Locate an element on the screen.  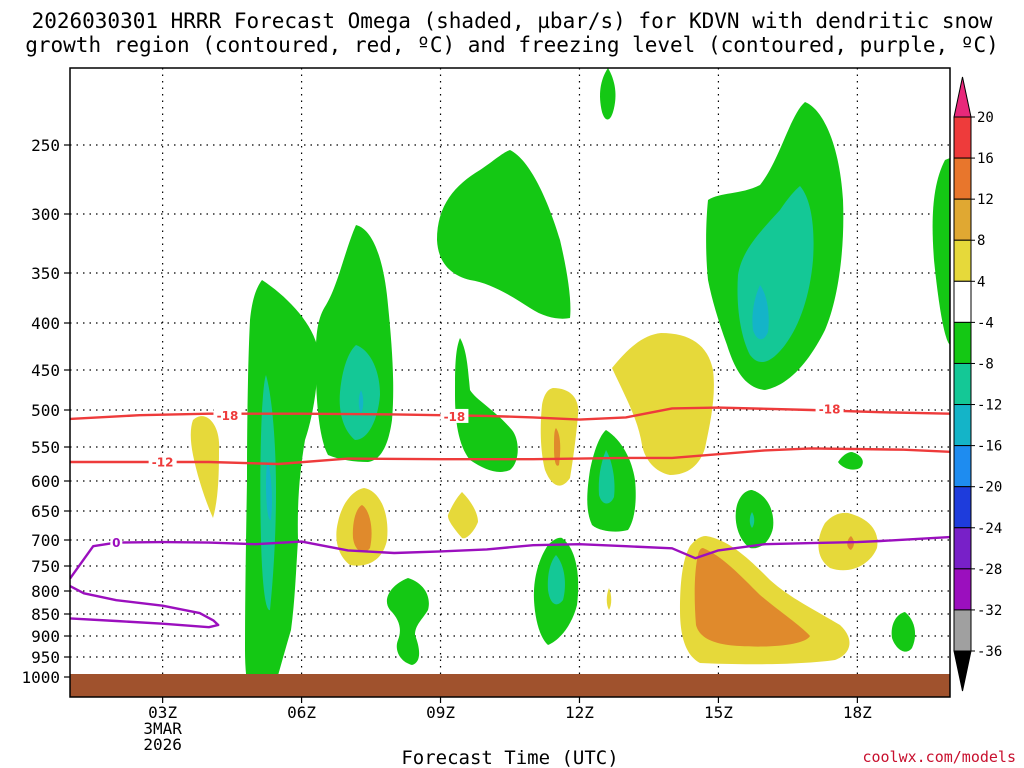
isotherm-freezing-level is located at coordinates (510, 557).